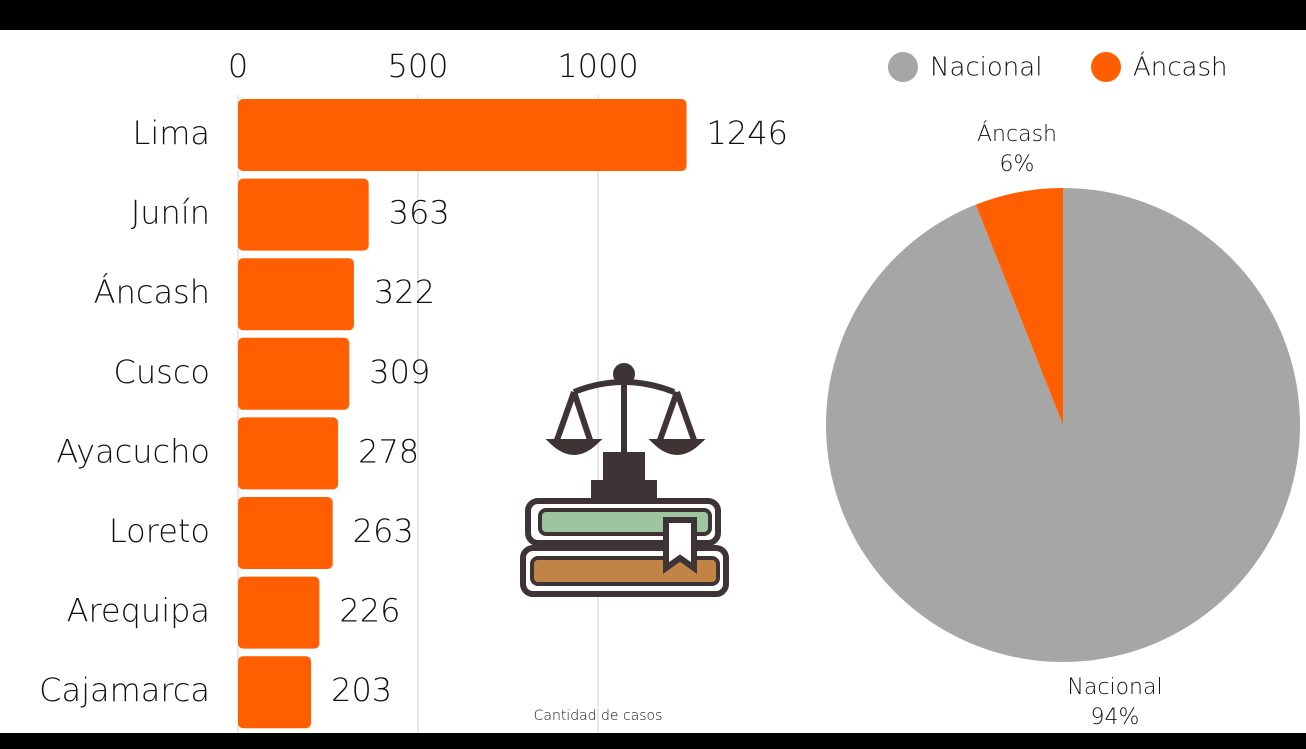 The height and width of the screenshot is (749, 1306). I want to click on value-label: 278, so click(388, 451).